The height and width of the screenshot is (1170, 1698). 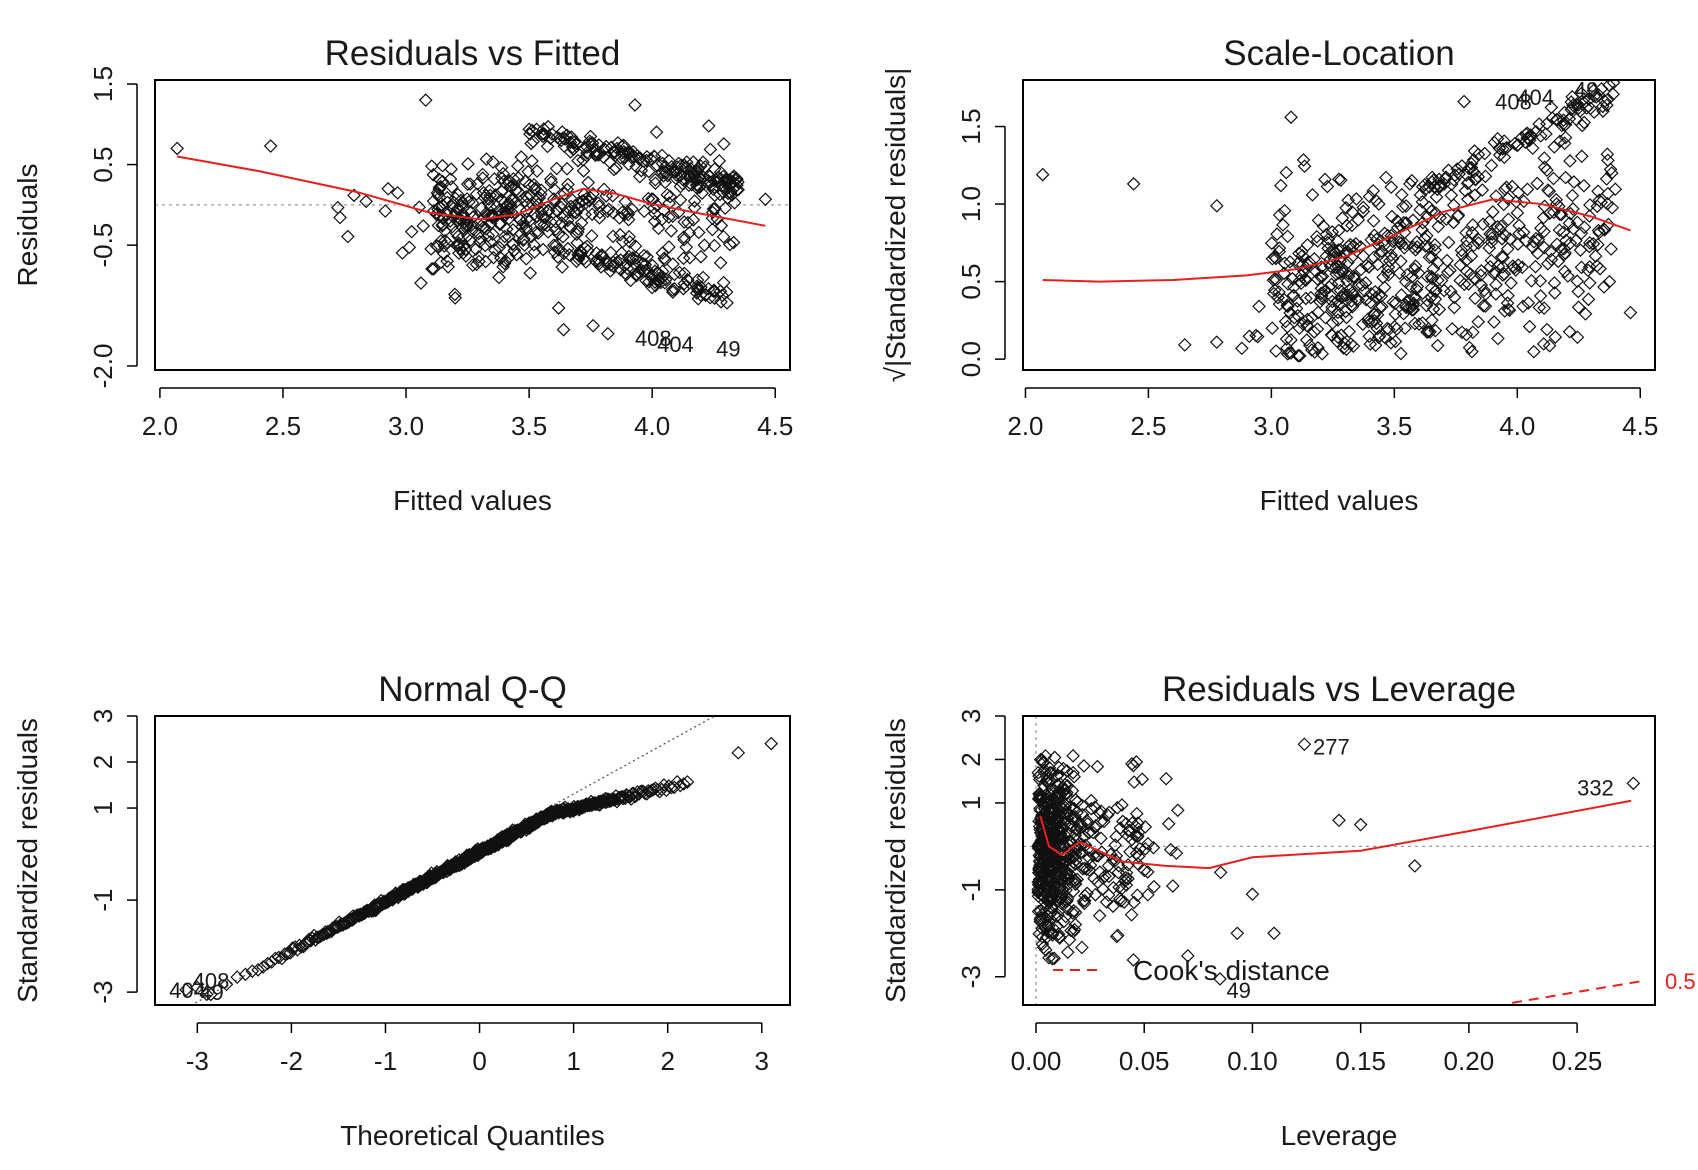 What do you see at coordinates (1144, 1061) in the screenshot?
I see `x-tick-label: 0.05` at bounding box center [1144, 1061].